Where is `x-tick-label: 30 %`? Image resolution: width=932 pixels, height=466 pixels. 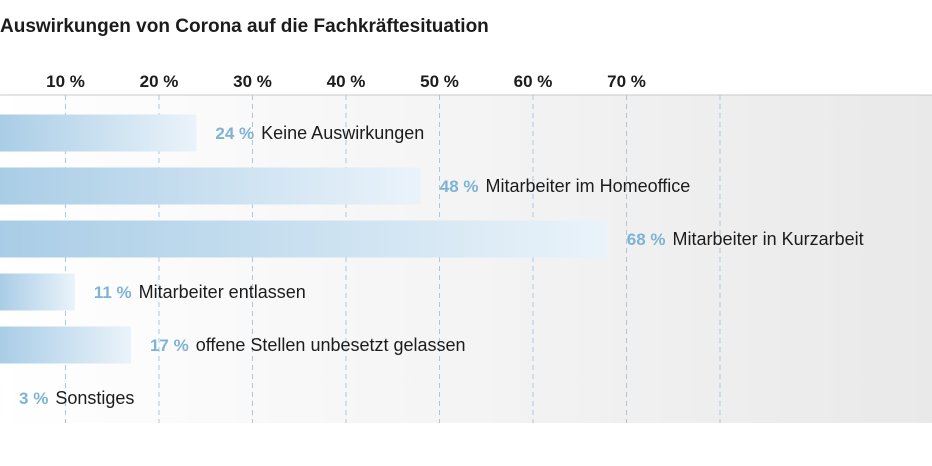
x-tick-label: 30 % is located at coordinates (252, 81).